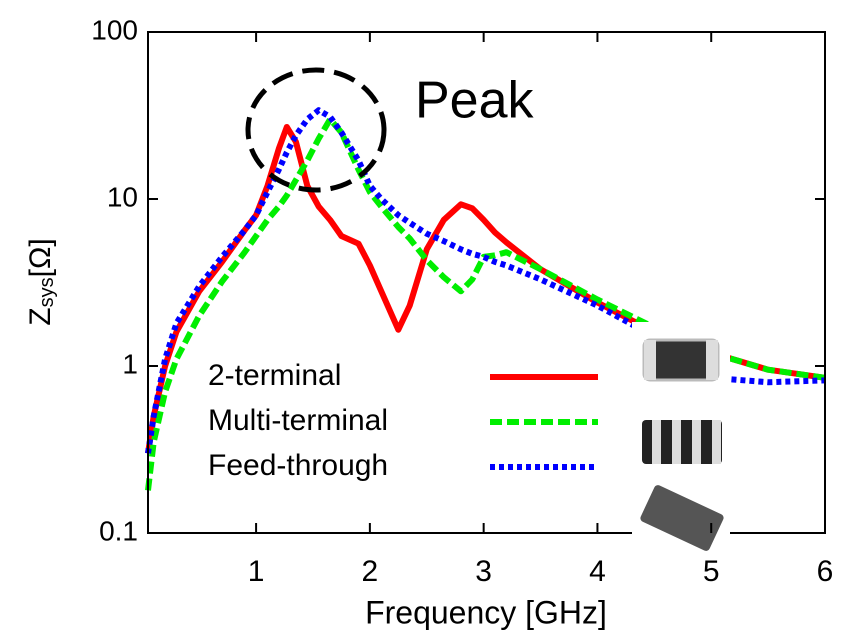  I want to click on peak-circle, so click(316, 130).